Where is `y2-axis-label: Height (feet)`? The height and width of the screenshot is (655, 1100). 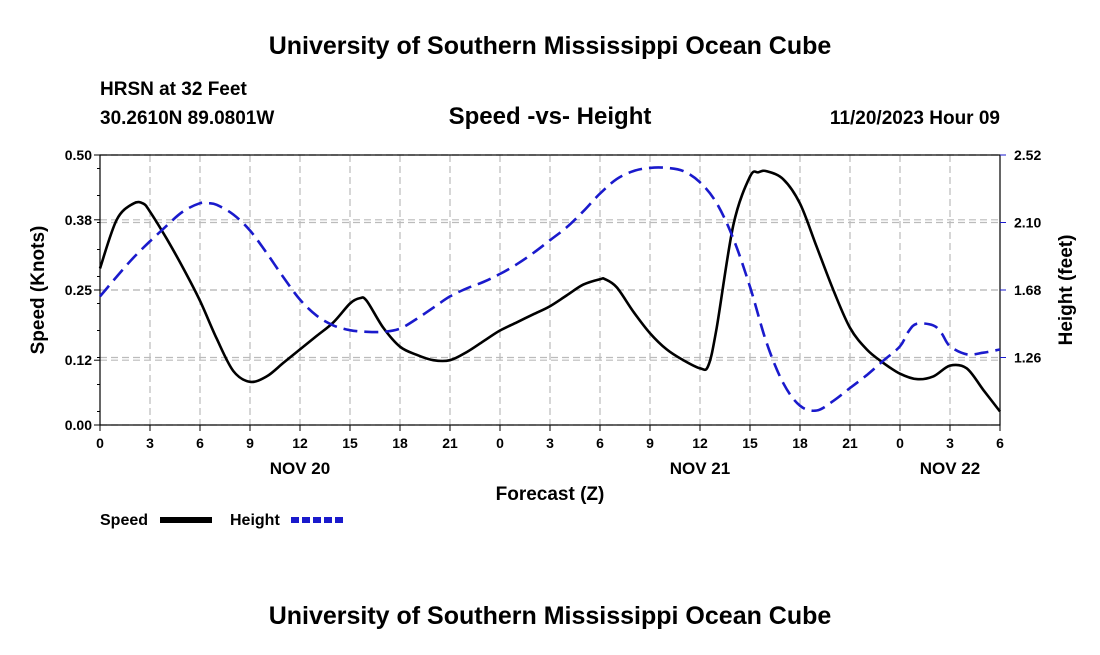 y2-axis-label: Height (feet) is located at coordinates (1066, 290).